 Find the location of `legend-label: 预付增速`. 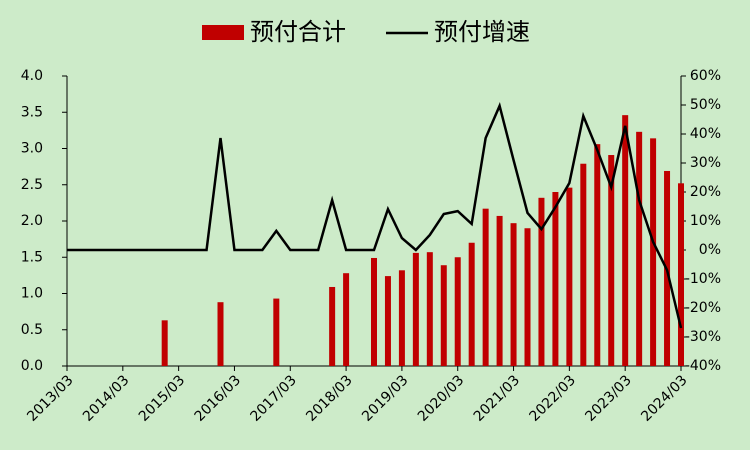

legend-label: 预付增速 is located at coordinates (482, 32).